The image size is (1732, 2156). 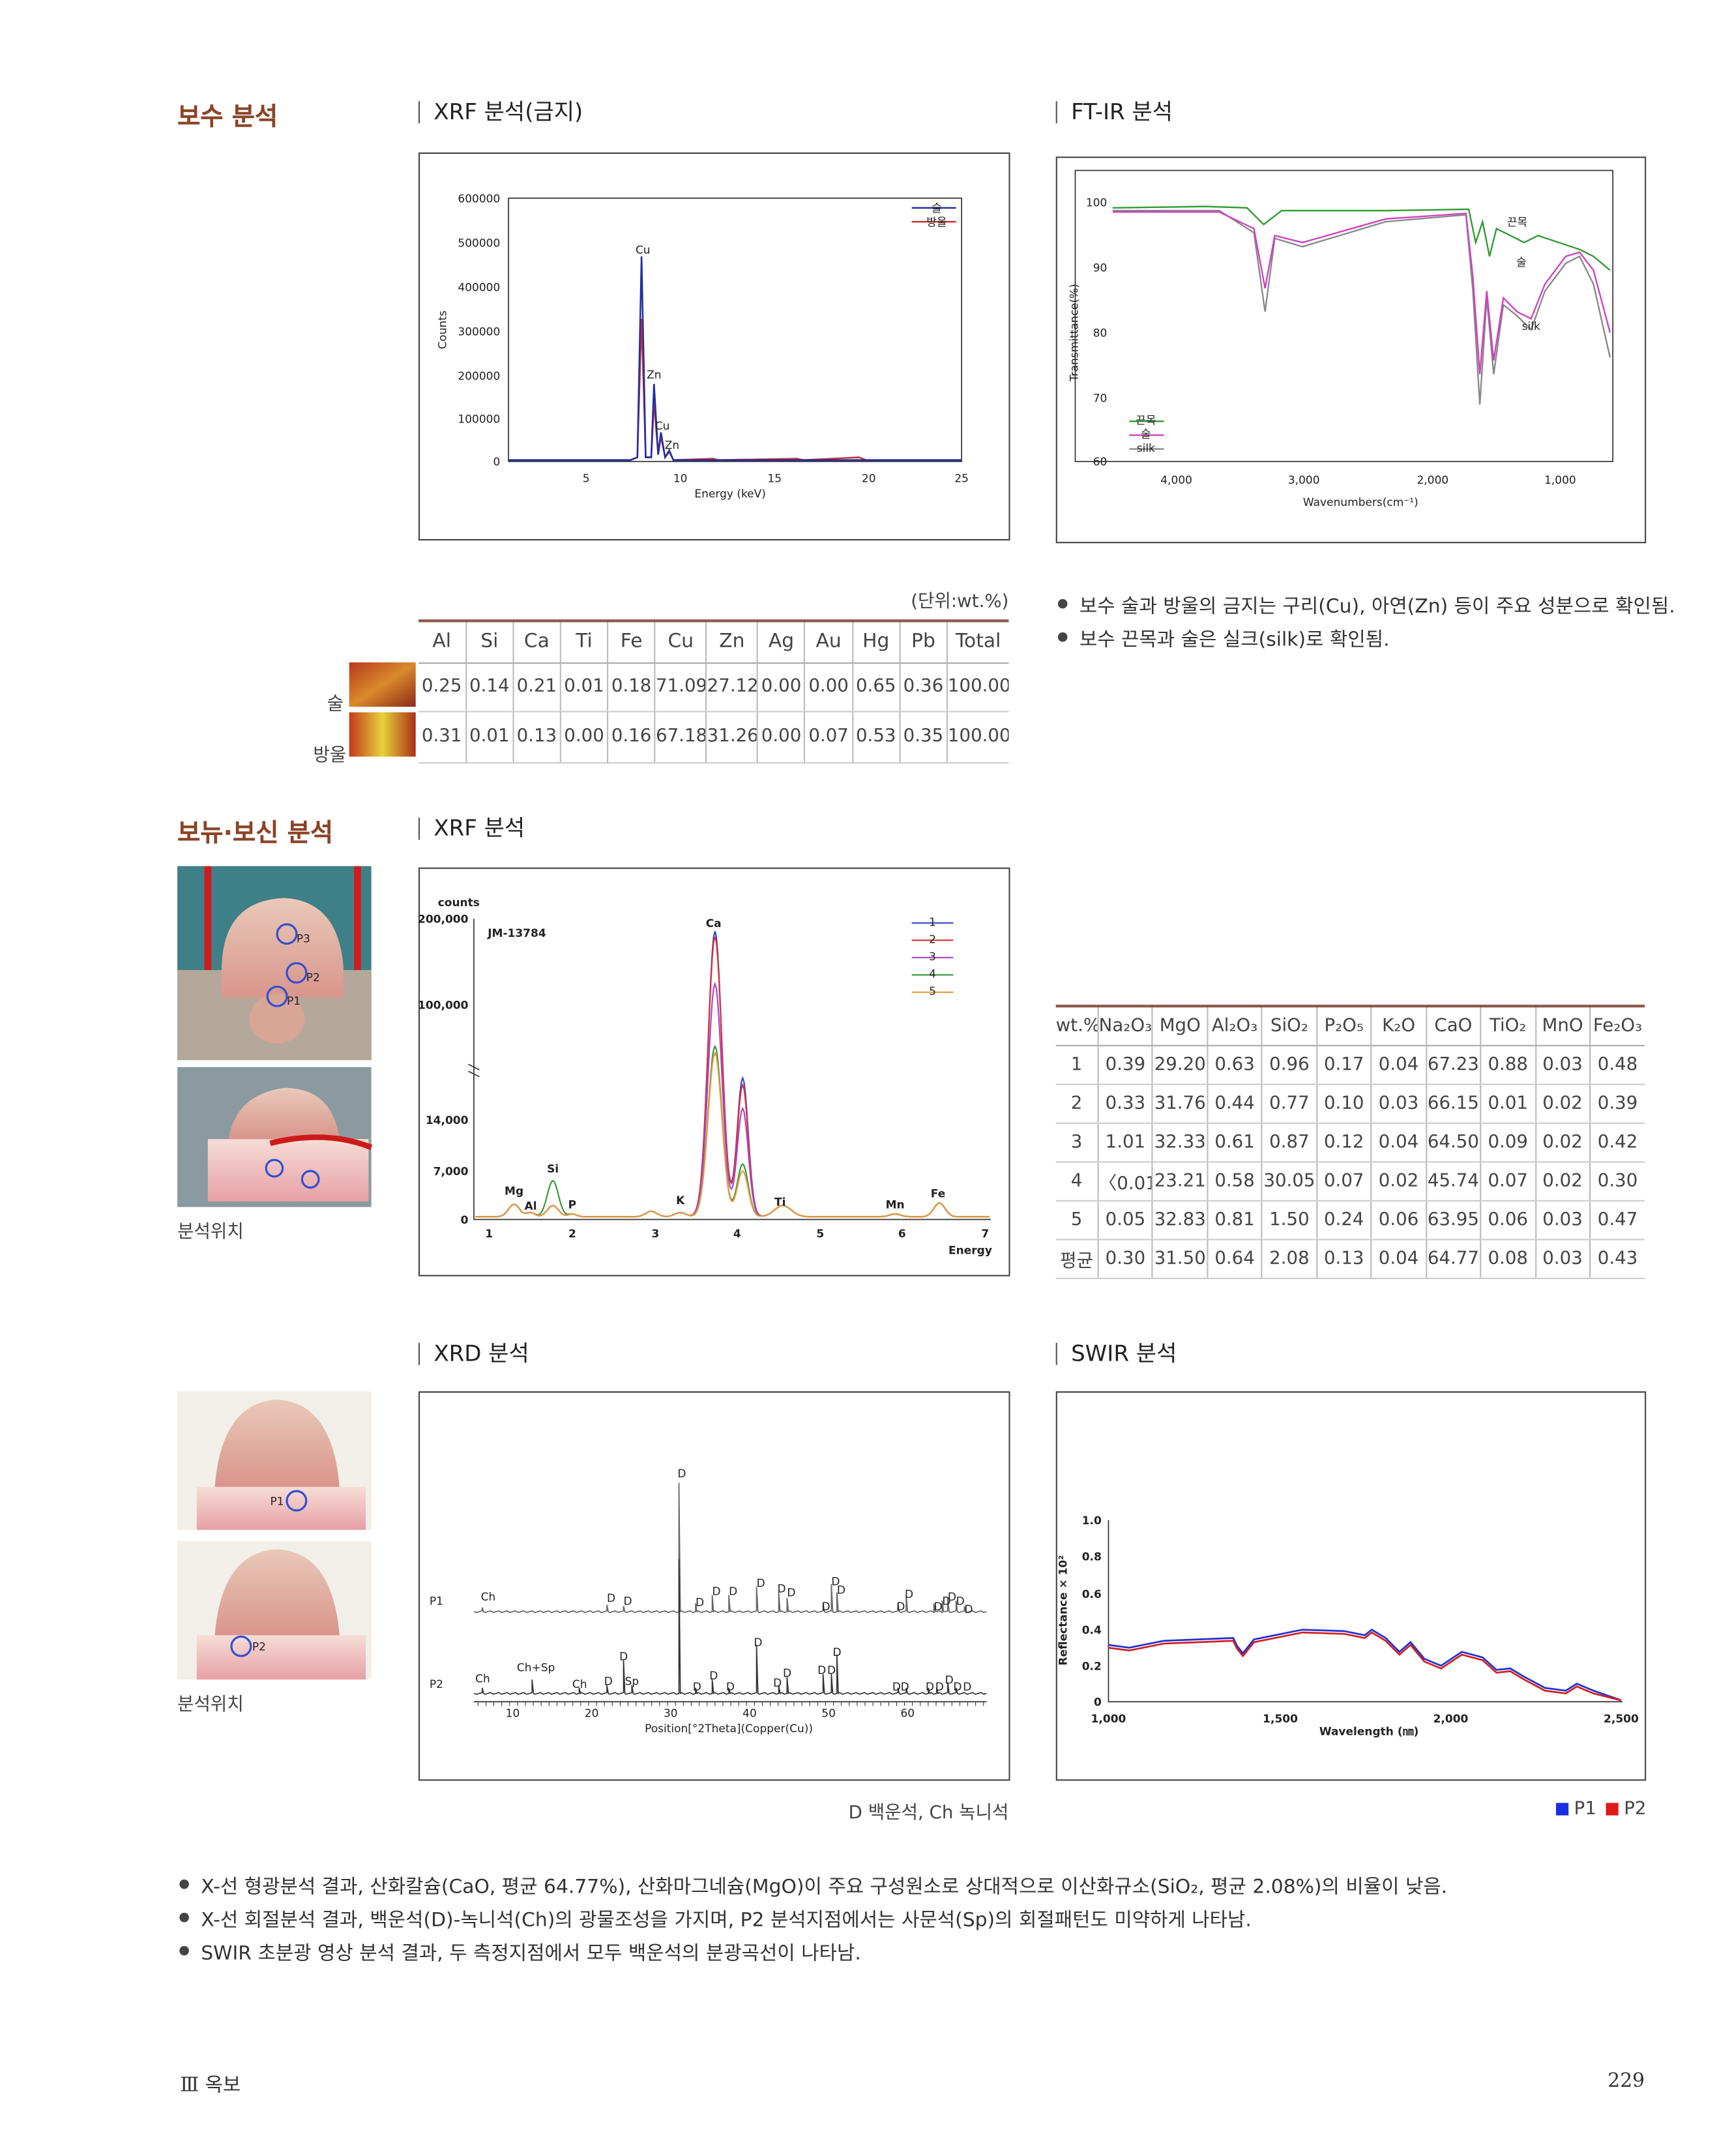 I want to click on table-cell: 31.26, so click(x=732, y=737).